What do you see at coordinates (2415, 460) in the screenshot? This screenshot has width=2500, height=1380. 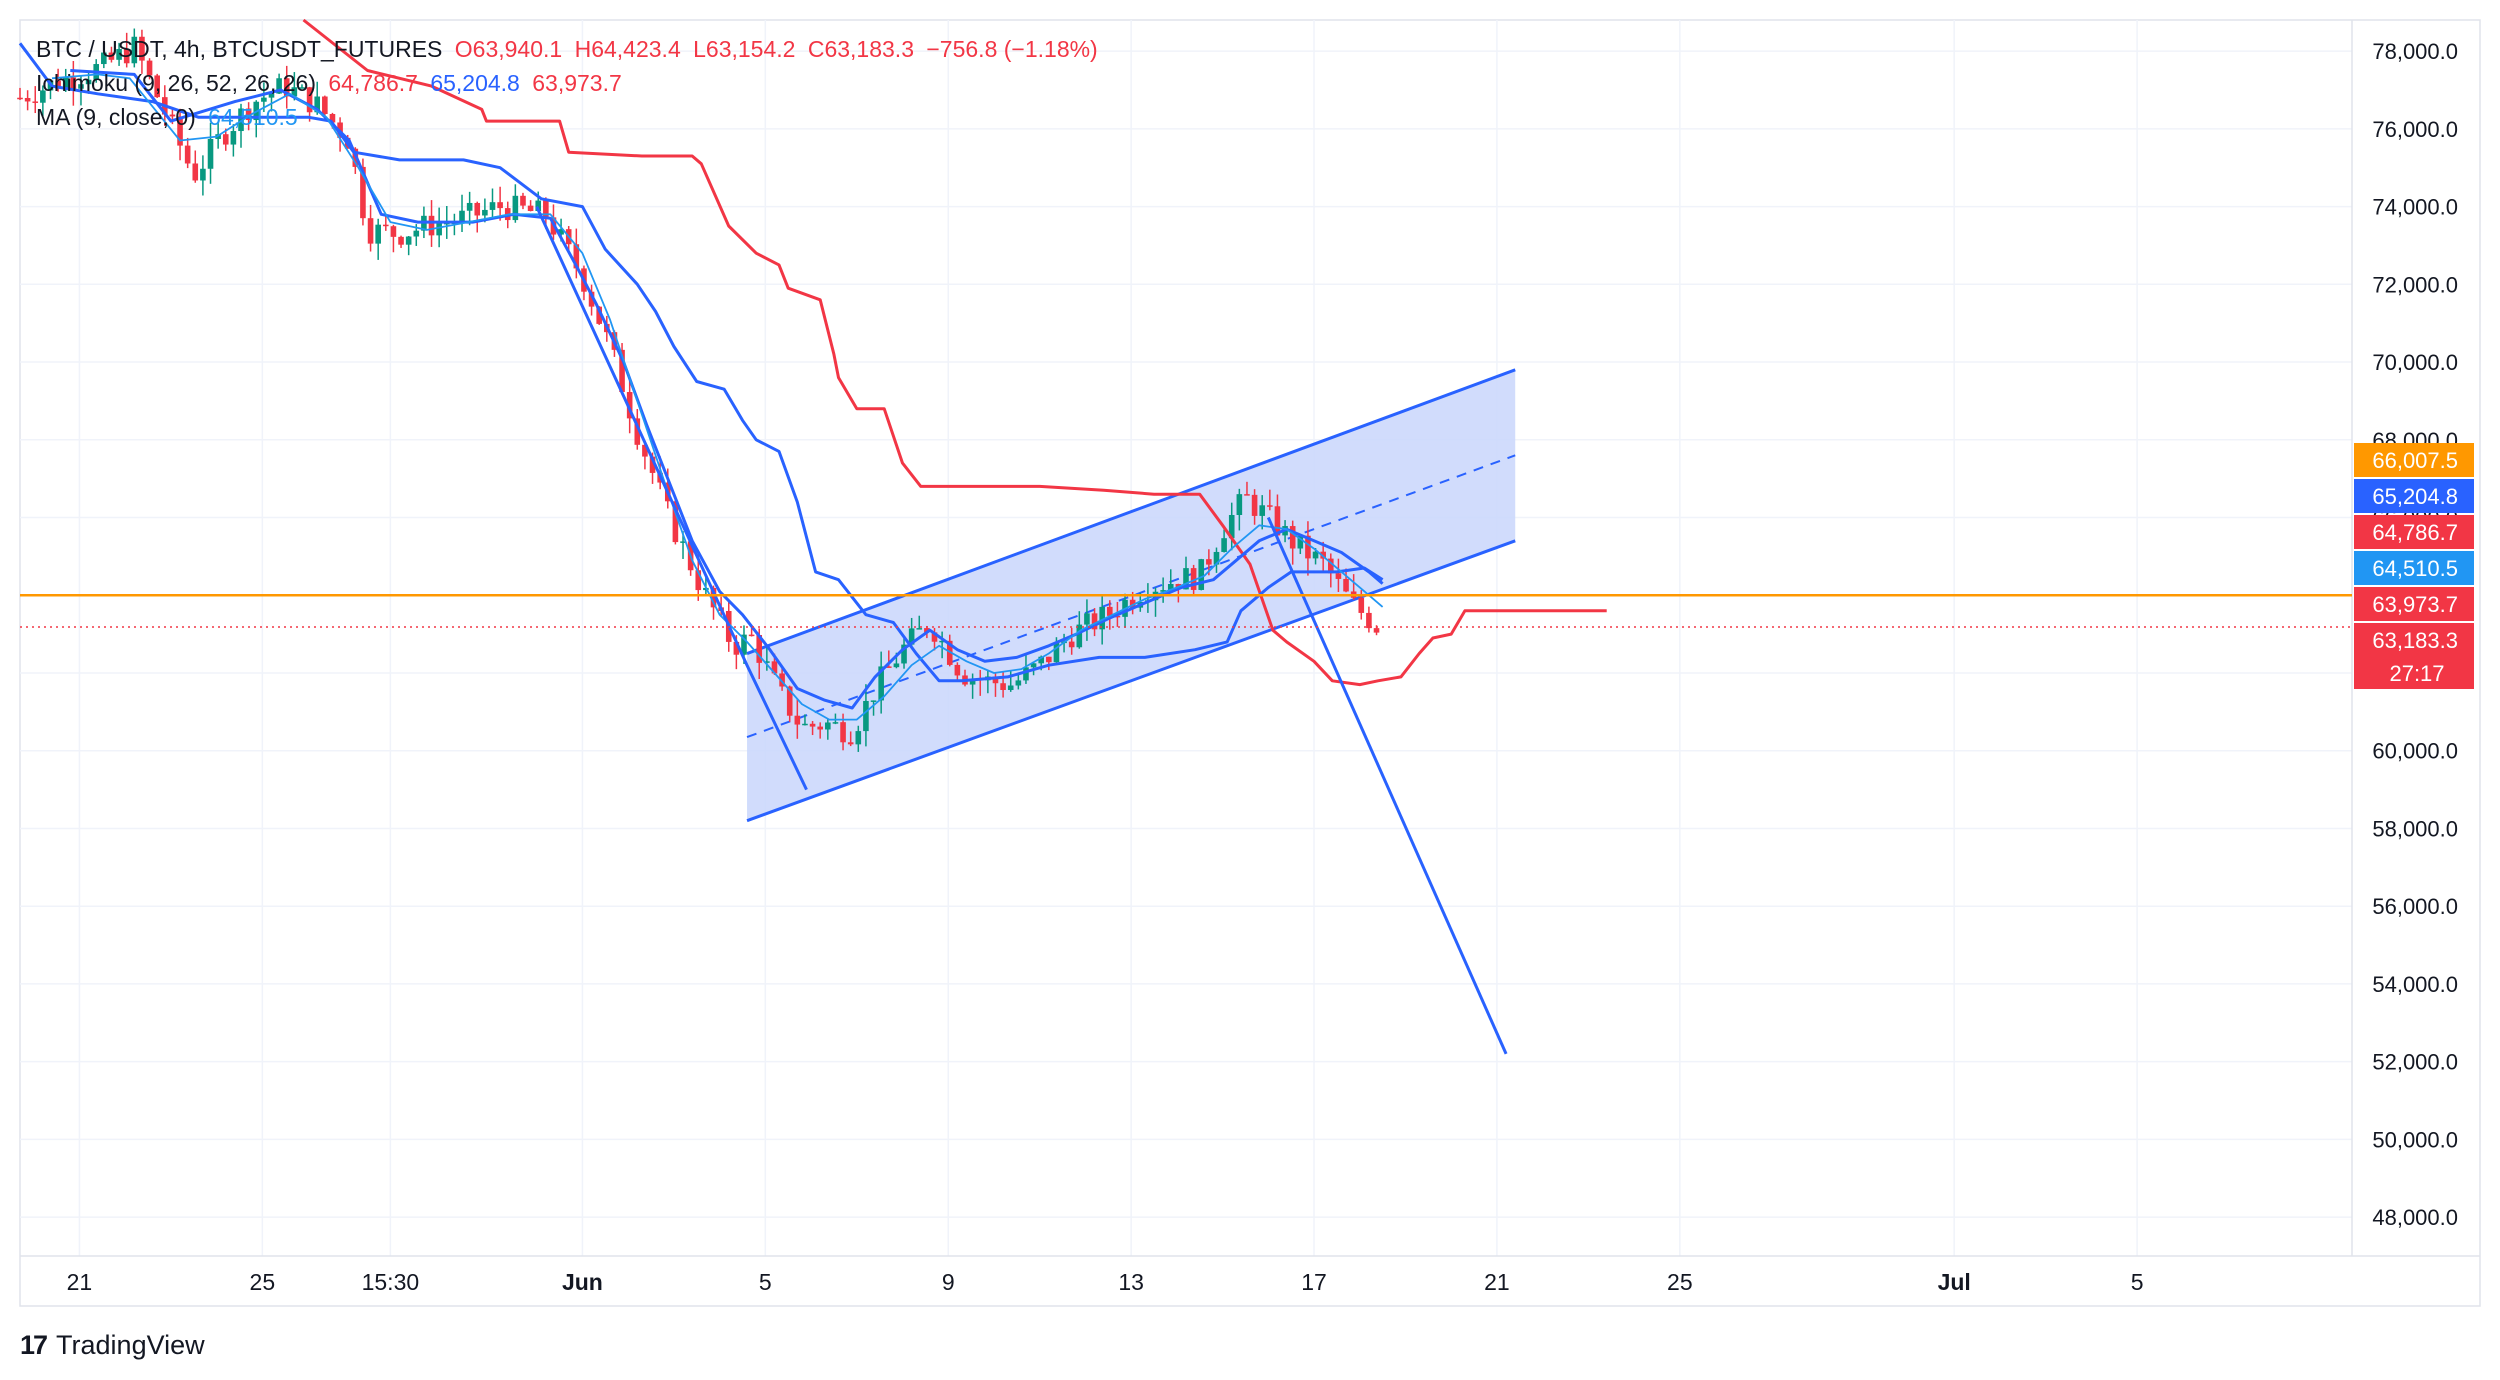 I see `price-label: 66,007.5` at bounding box center [2415, 460].